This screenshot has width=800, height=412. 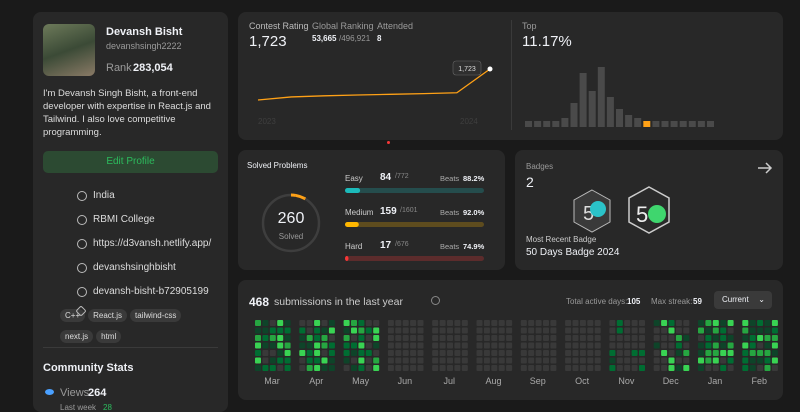 I want to click on page-dot, so click(x=388, y=142).